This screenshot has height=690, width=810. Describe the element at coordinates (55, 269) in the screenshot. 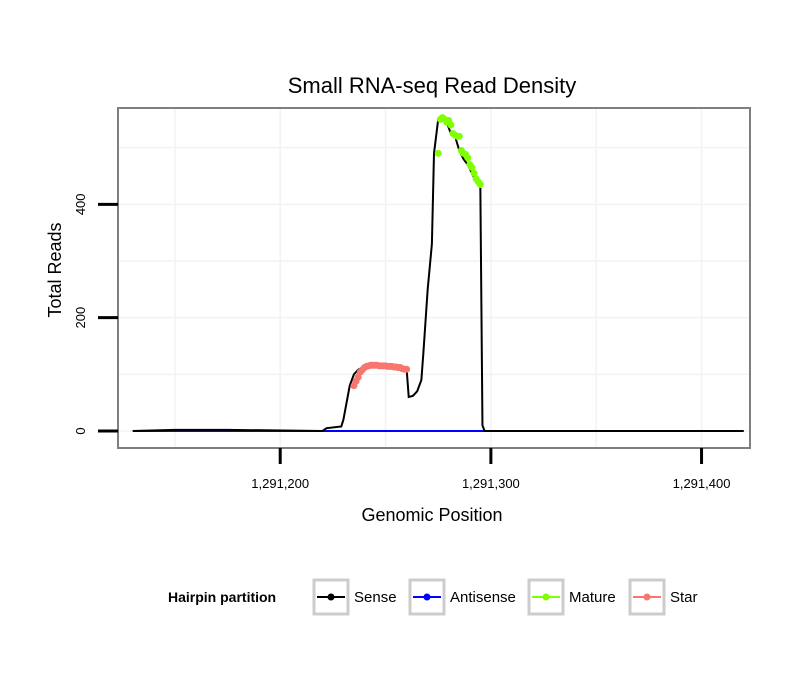

I see `y-axis-label: Total Reads` at that location.